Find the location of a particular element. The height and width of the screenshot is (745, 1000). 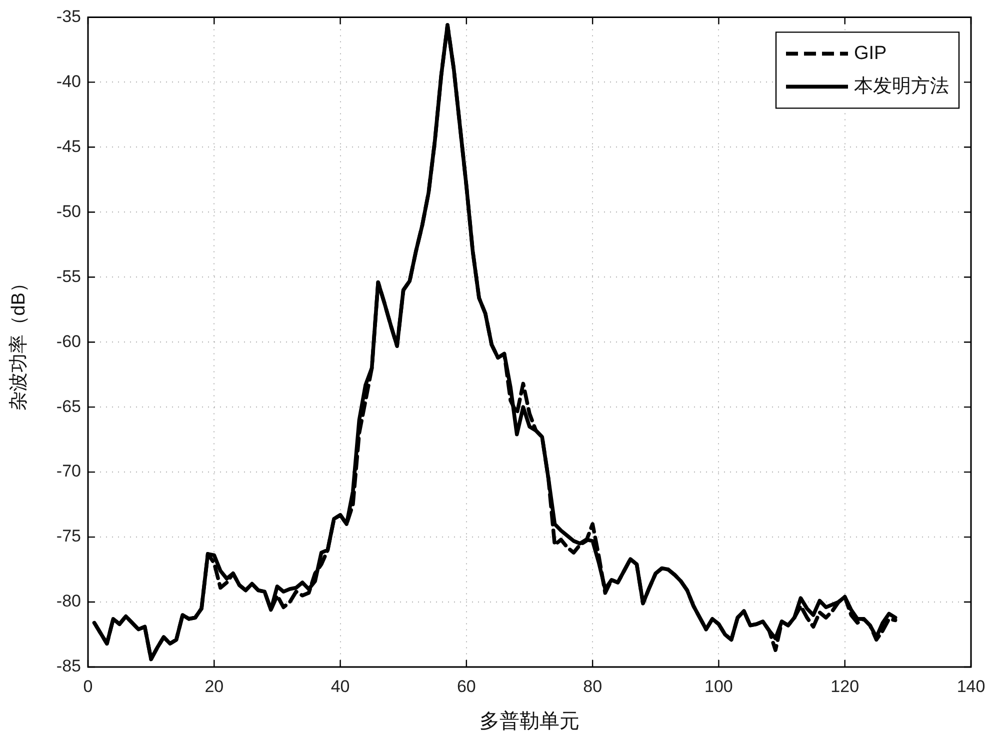

x-tick-label: 120 is located at coordinates (845, 686).